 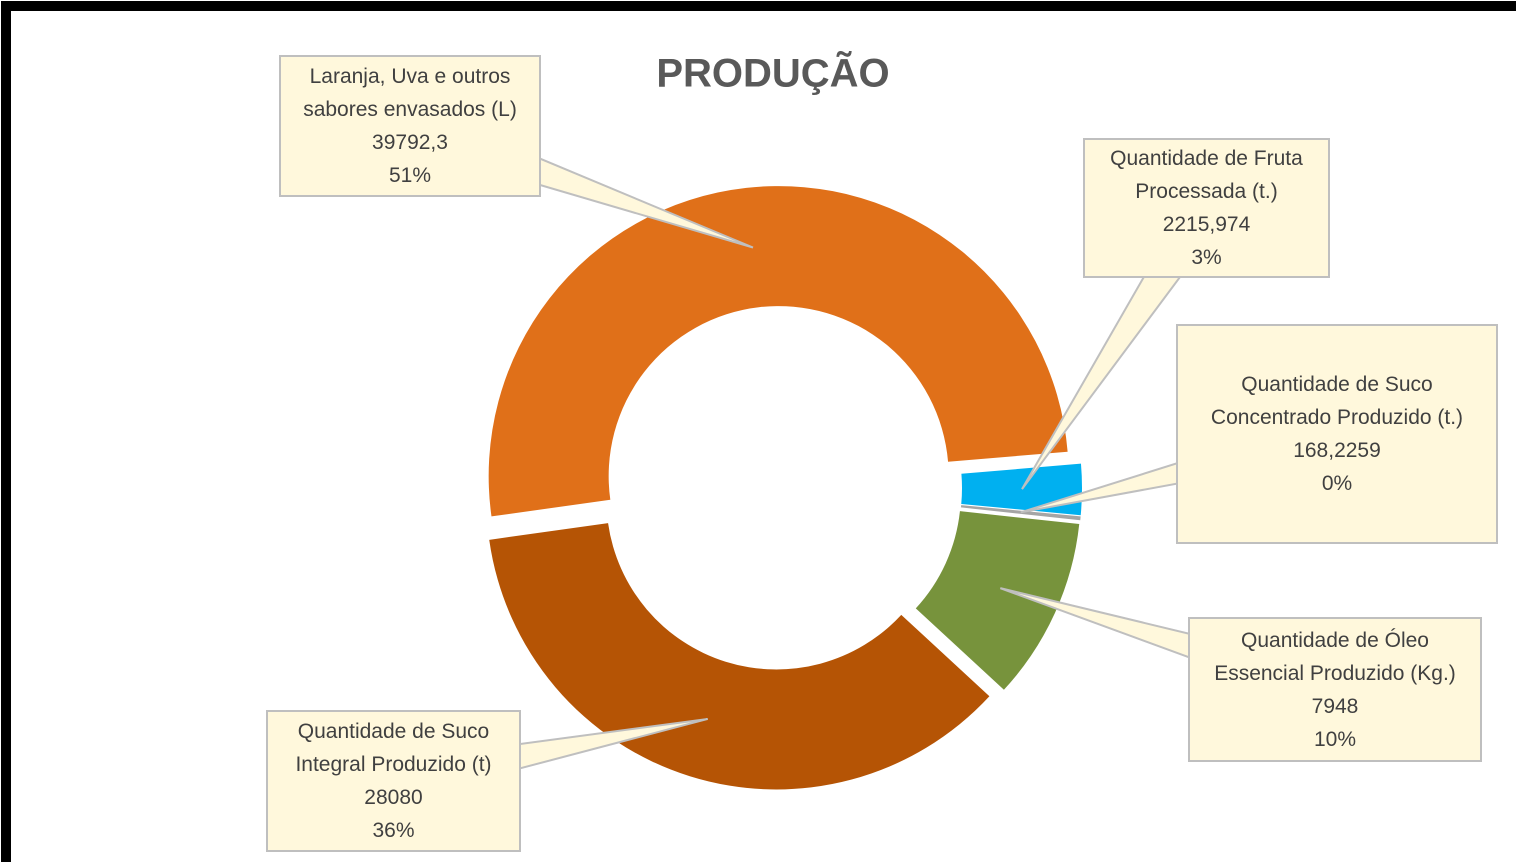 What do you see at coordinates (1337, 450) in the screenshot?
I see `value-label: 168,2259` at bounding box center [1337, 450].